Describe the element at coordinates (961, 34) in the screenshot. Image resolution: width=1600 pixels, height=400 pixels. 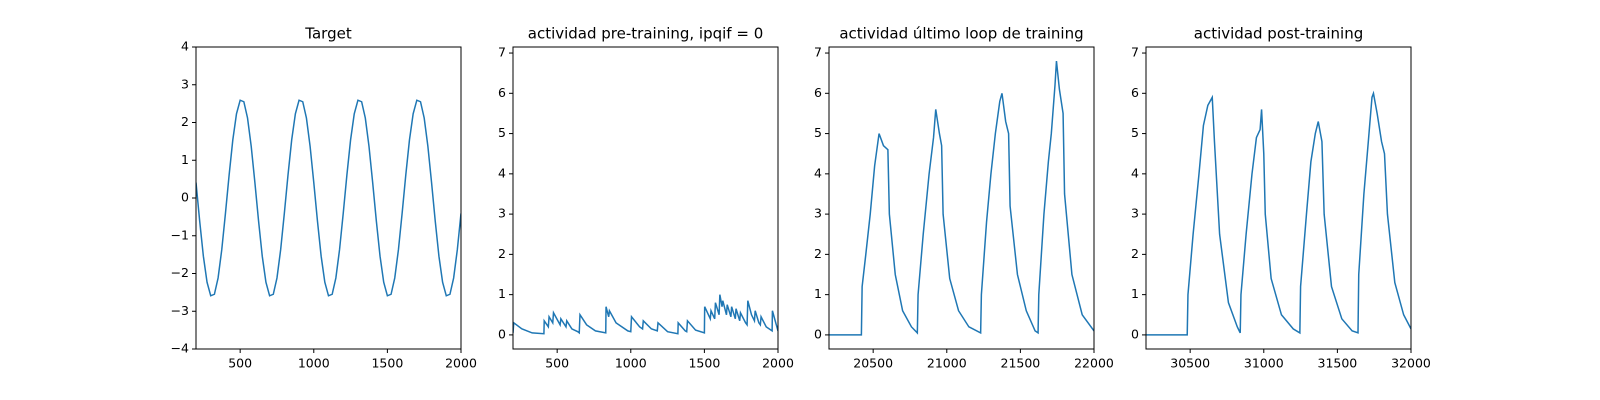
I see `subplot-title: actividad último loop de training` at that location.